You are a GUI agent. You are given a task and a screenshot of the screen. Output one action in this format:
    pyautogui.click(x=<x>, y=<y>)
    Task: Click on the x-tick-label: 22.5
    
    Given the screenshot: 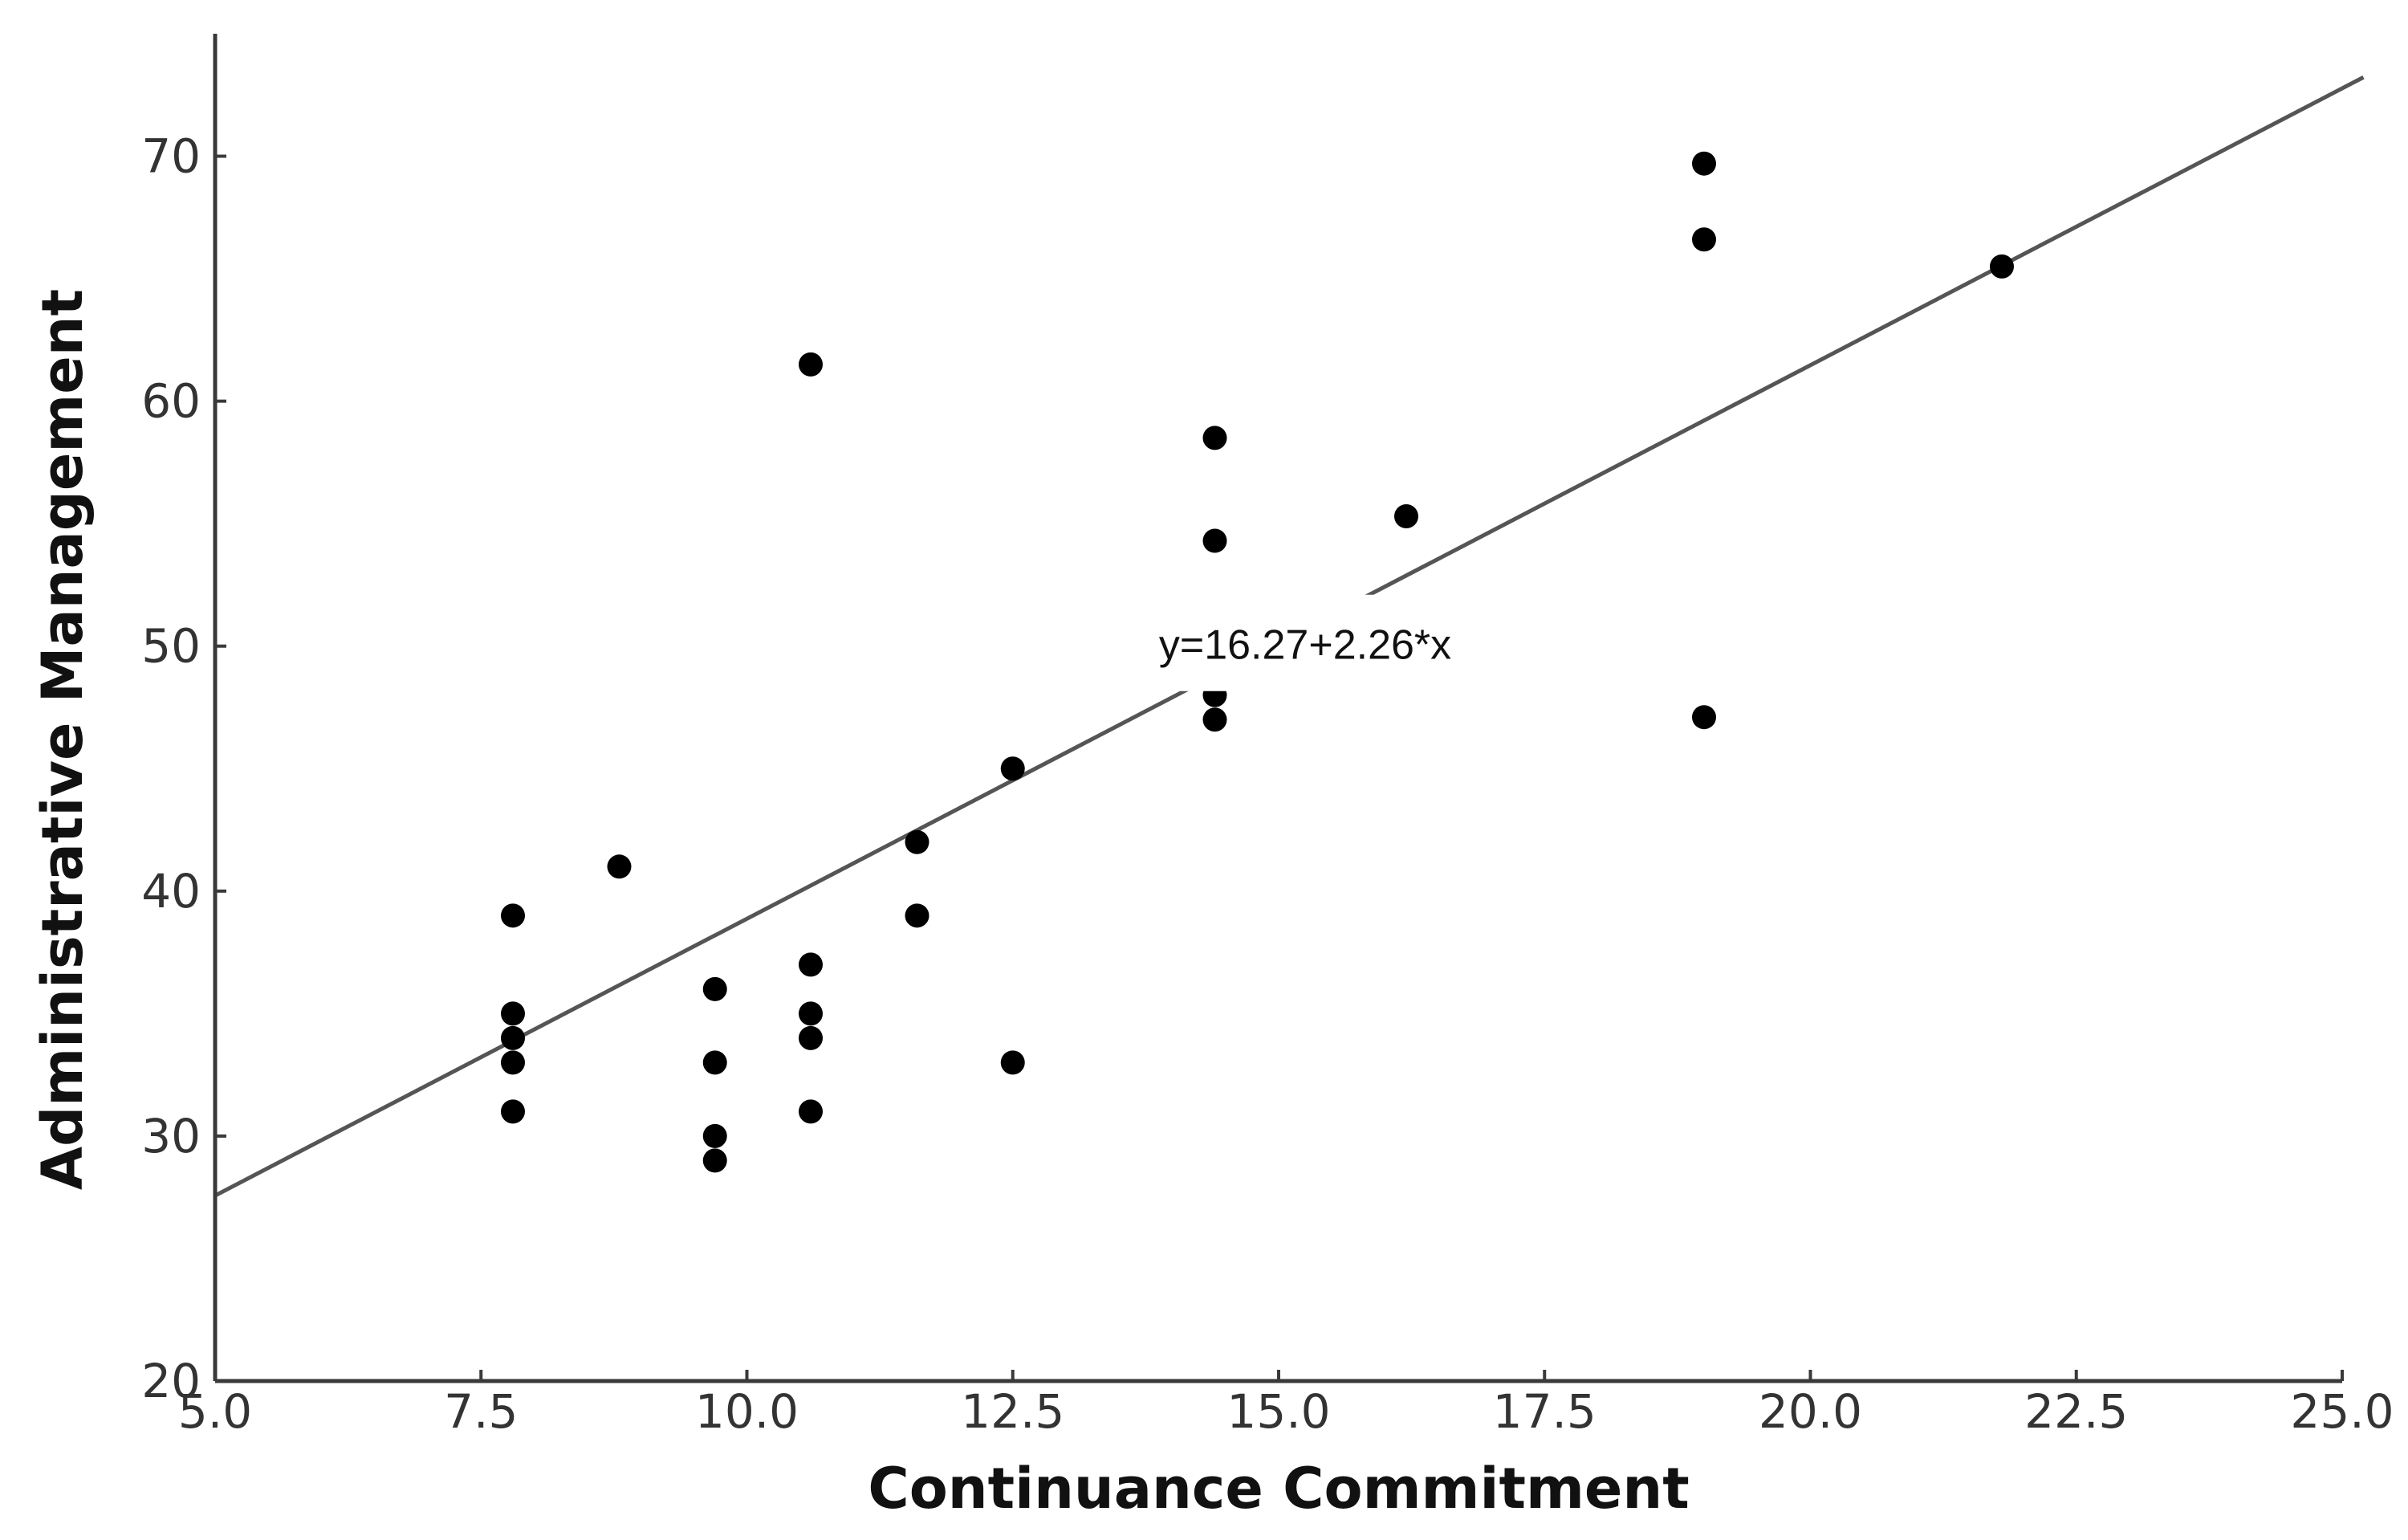 What is the action you would take?
    pyautogui.click(x=2076, y=1411)
    